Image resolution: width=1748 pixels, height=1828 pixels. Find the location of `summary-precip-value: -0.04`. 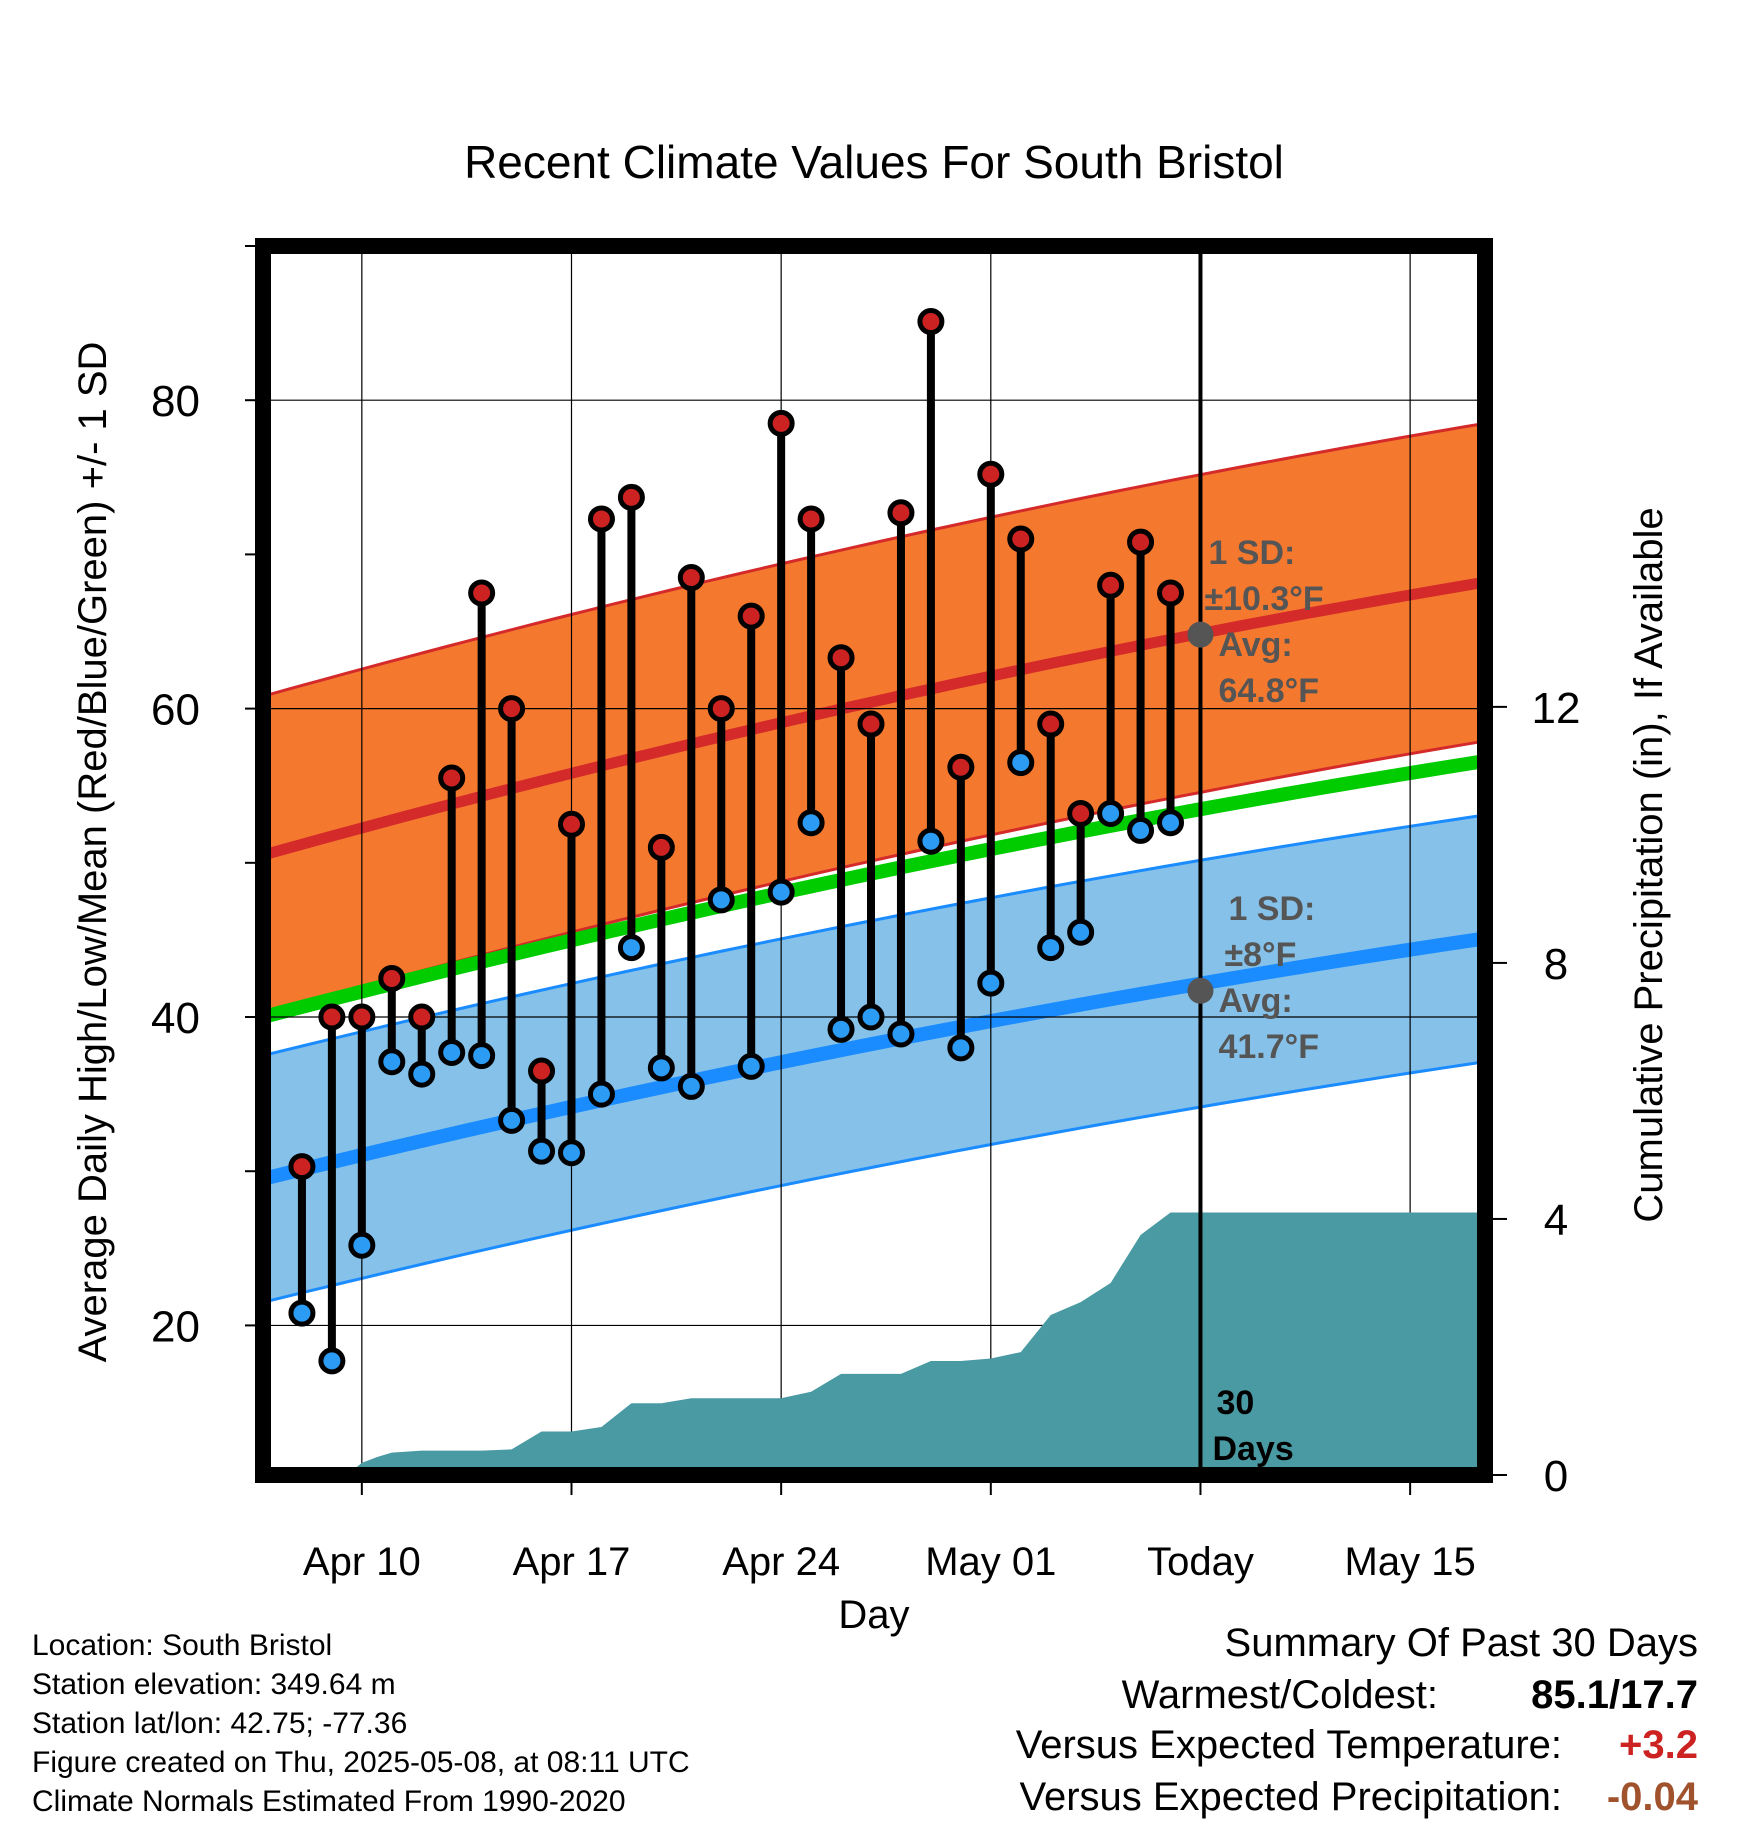

summary-precip-value: -0.04 is located at coordinates (1652, 1797).